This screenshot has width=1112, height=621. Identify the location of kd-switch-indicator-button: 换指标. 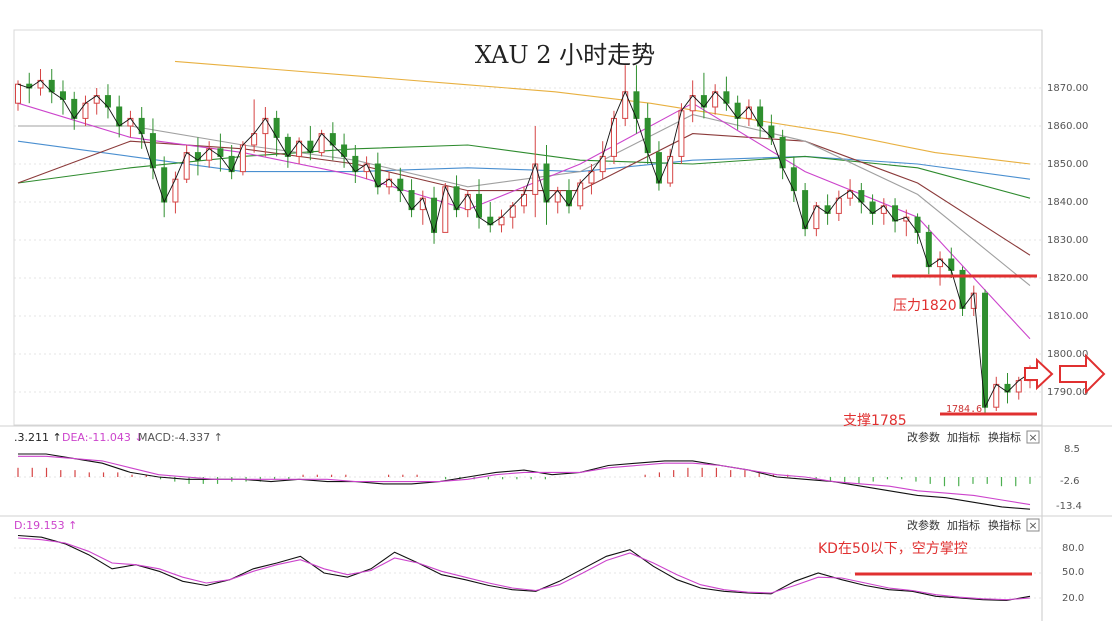
(1004, 525).